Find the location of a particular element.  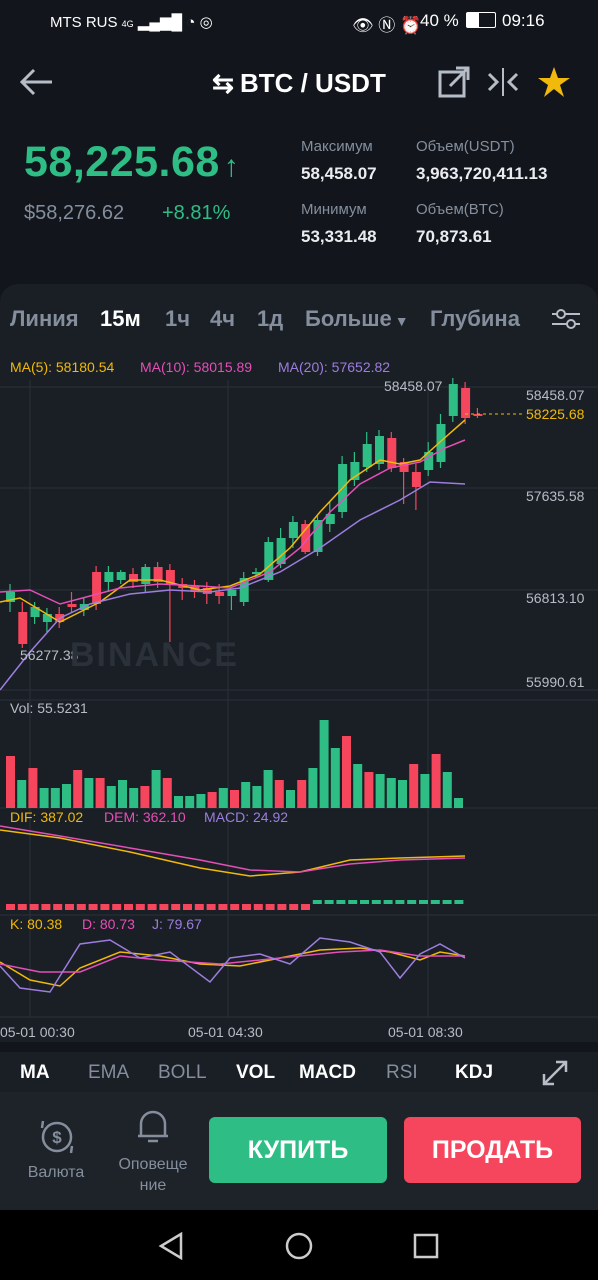

alert-label: Оповеще ние is located at coordinates (153, 1175).